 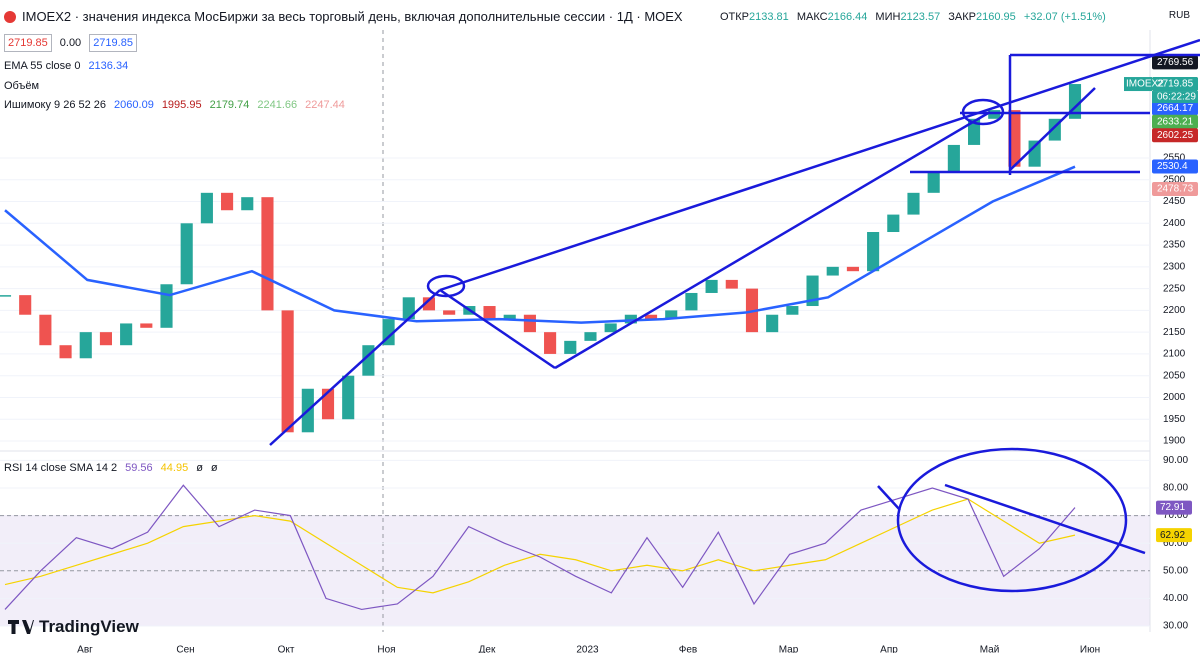 What do you see at coordinates (1175, 488) in the screenshot?
I see `y-tick-label: 80.00` at bounding box center [1175, 488].